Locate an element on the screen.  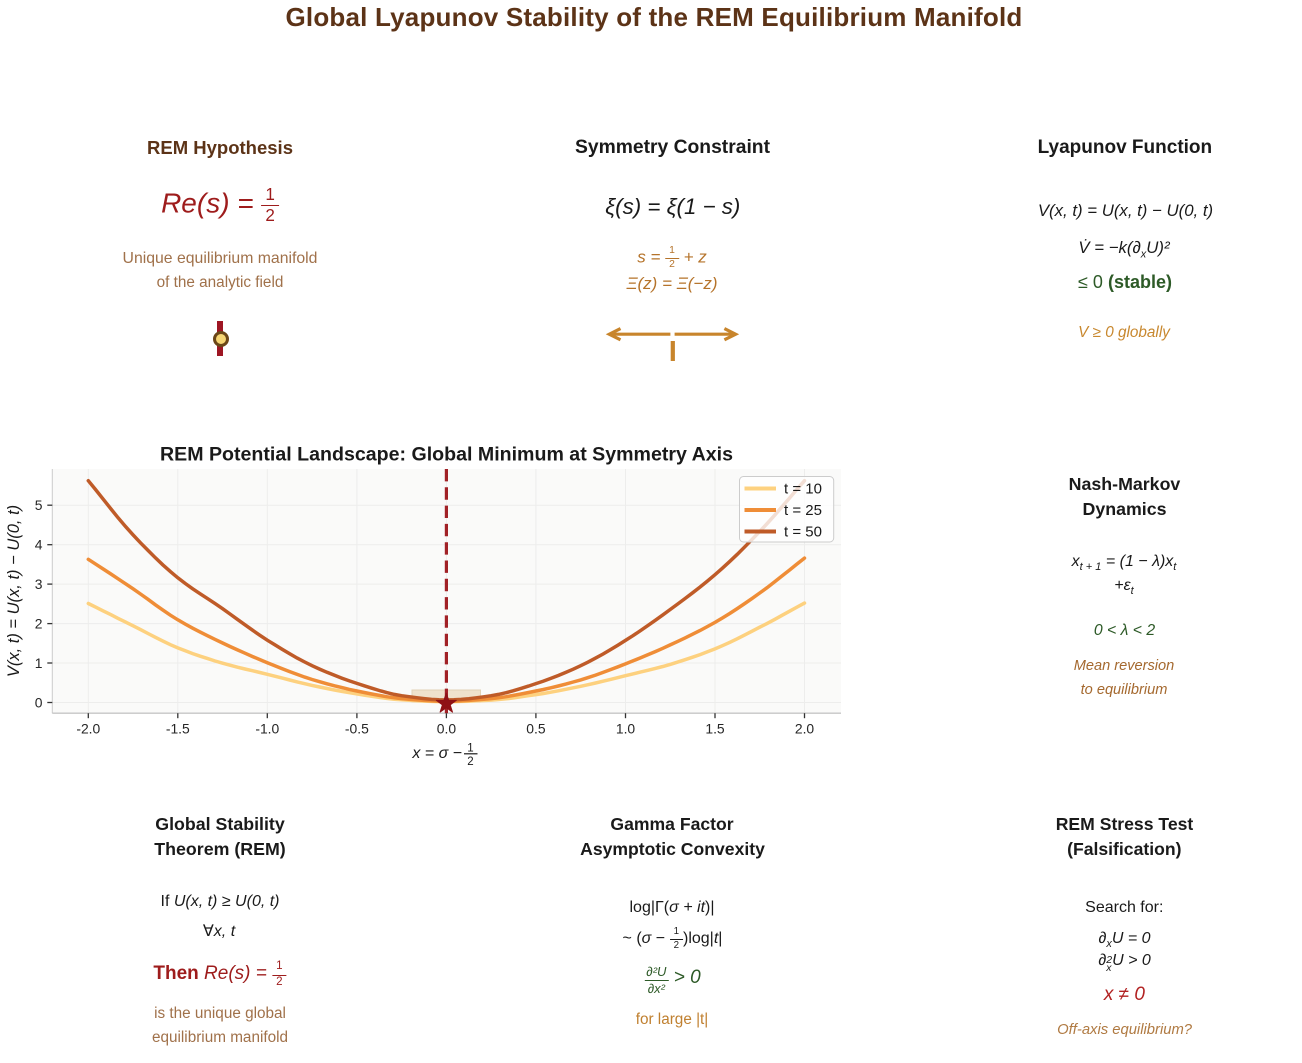
svg-text: -2.0 is located at coordinates (88, 729).